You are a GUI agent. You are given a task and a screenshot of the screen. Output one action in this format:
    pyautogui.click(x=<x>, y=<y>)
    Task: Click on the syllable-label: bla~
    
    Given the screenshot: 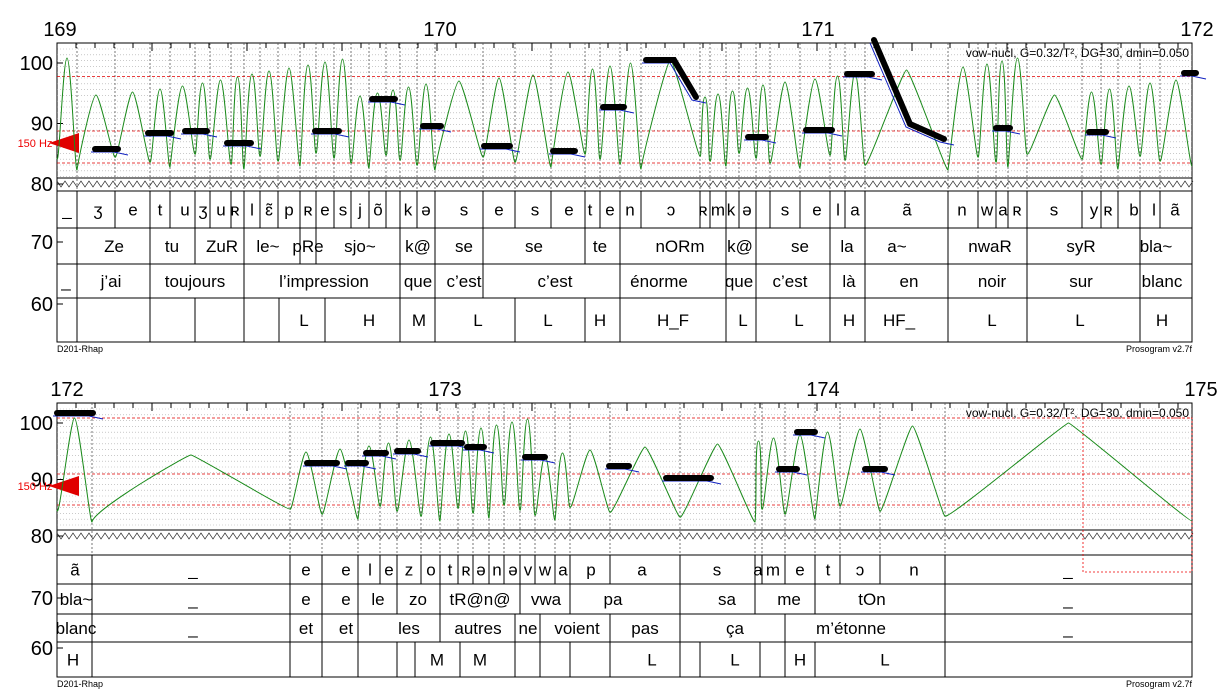 What is the action you would take?
    pyautogui.click(x=1156, y=246)
    